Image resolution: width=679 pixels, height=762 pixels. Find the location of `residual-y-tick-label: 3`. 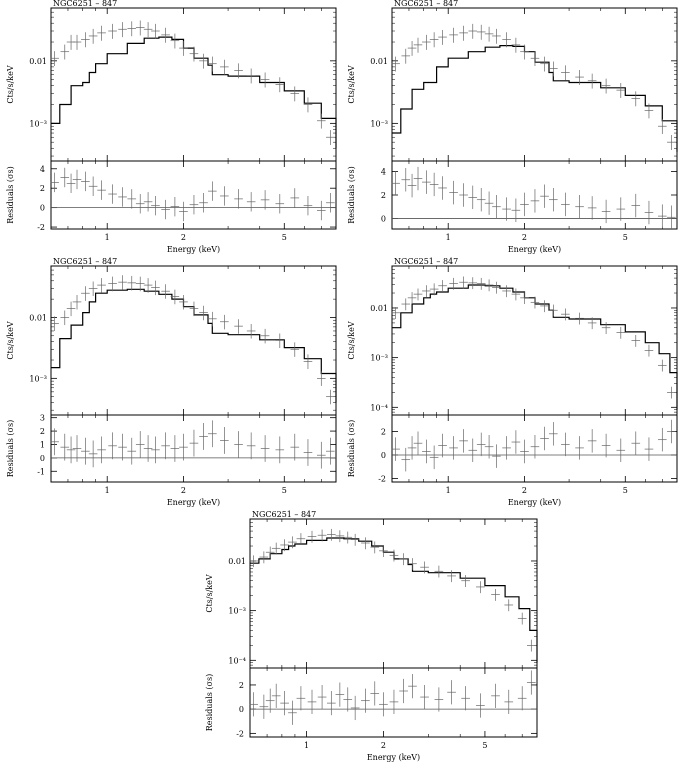

residual-y-tick-label: 3 is located at coordinates (42, 418).